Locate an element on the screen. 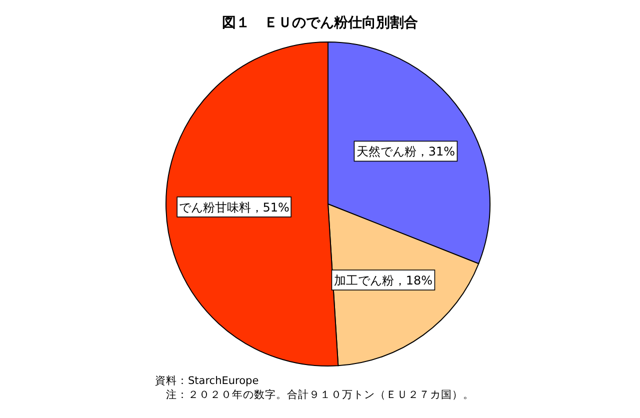  slice-label: 天然でん粉 is located at coordinates (386, 151).